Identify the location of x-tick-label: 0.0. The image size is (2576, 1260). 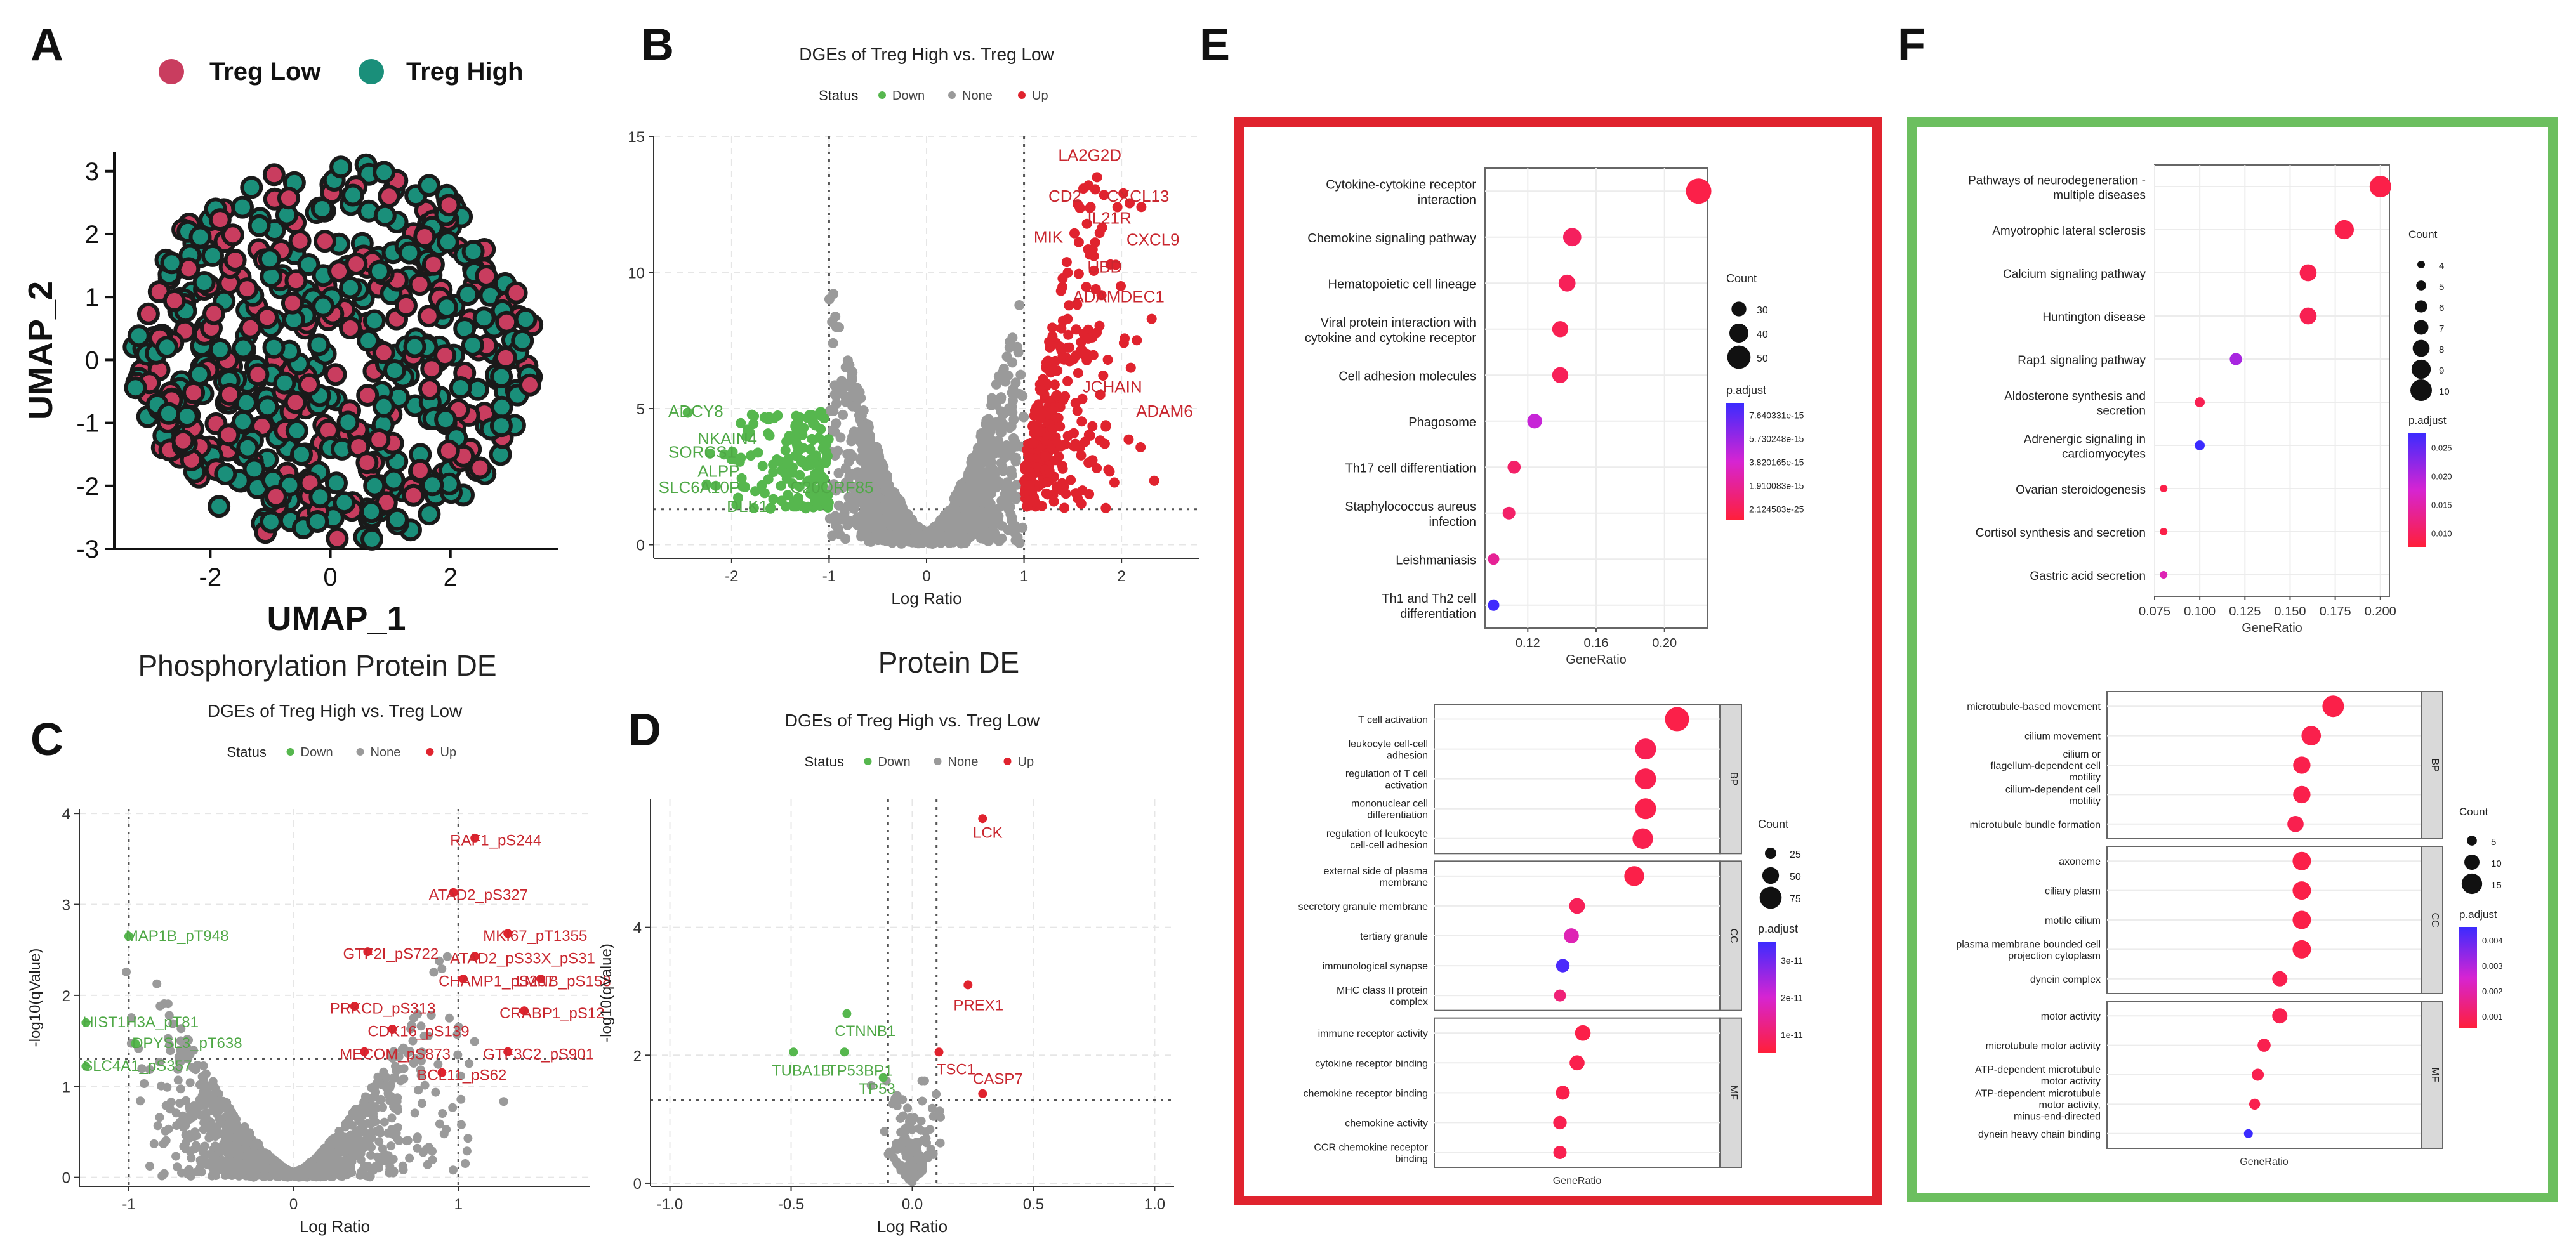
(913, 1204).